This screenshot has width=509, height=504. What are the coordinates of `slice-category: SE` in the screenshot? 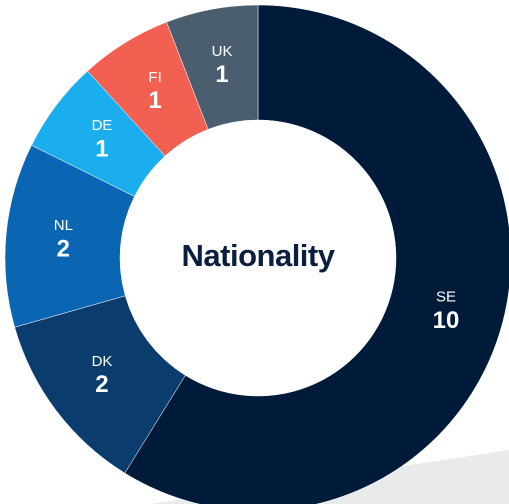 It's located at (446, 296).